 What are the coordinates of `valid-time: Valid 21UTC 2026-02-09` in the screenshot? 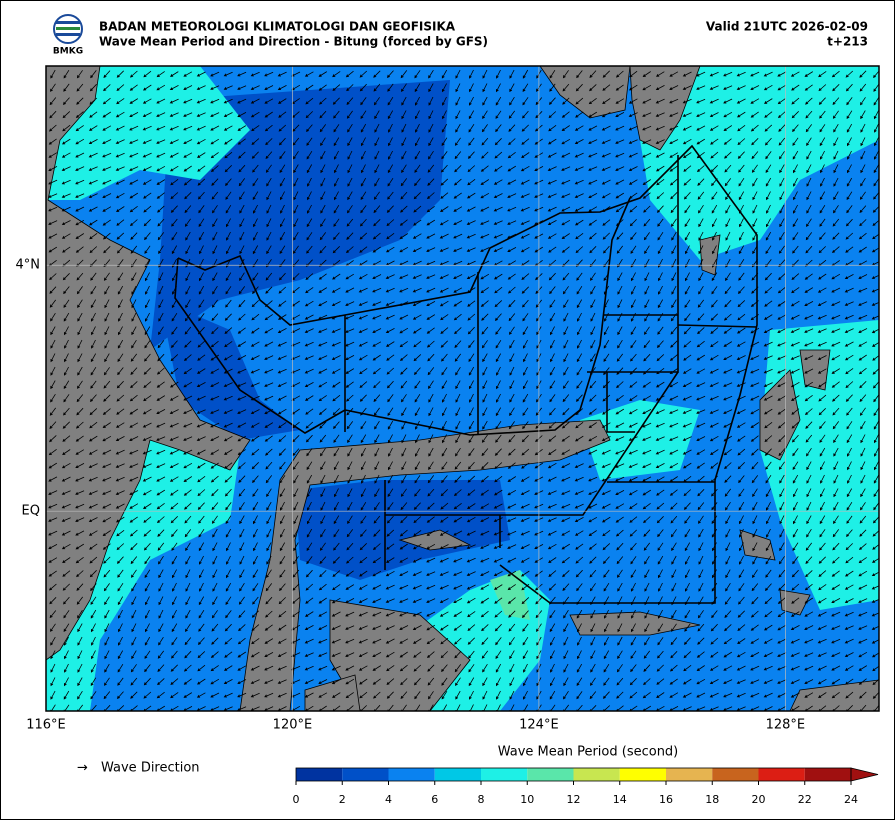 It's located at (787, 27).